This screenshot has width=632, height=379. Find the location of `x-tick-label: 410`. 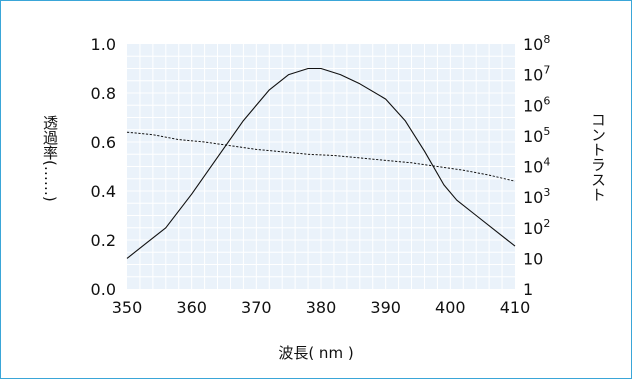

x-tick-label: 410 is located at coordinates (515, 307).